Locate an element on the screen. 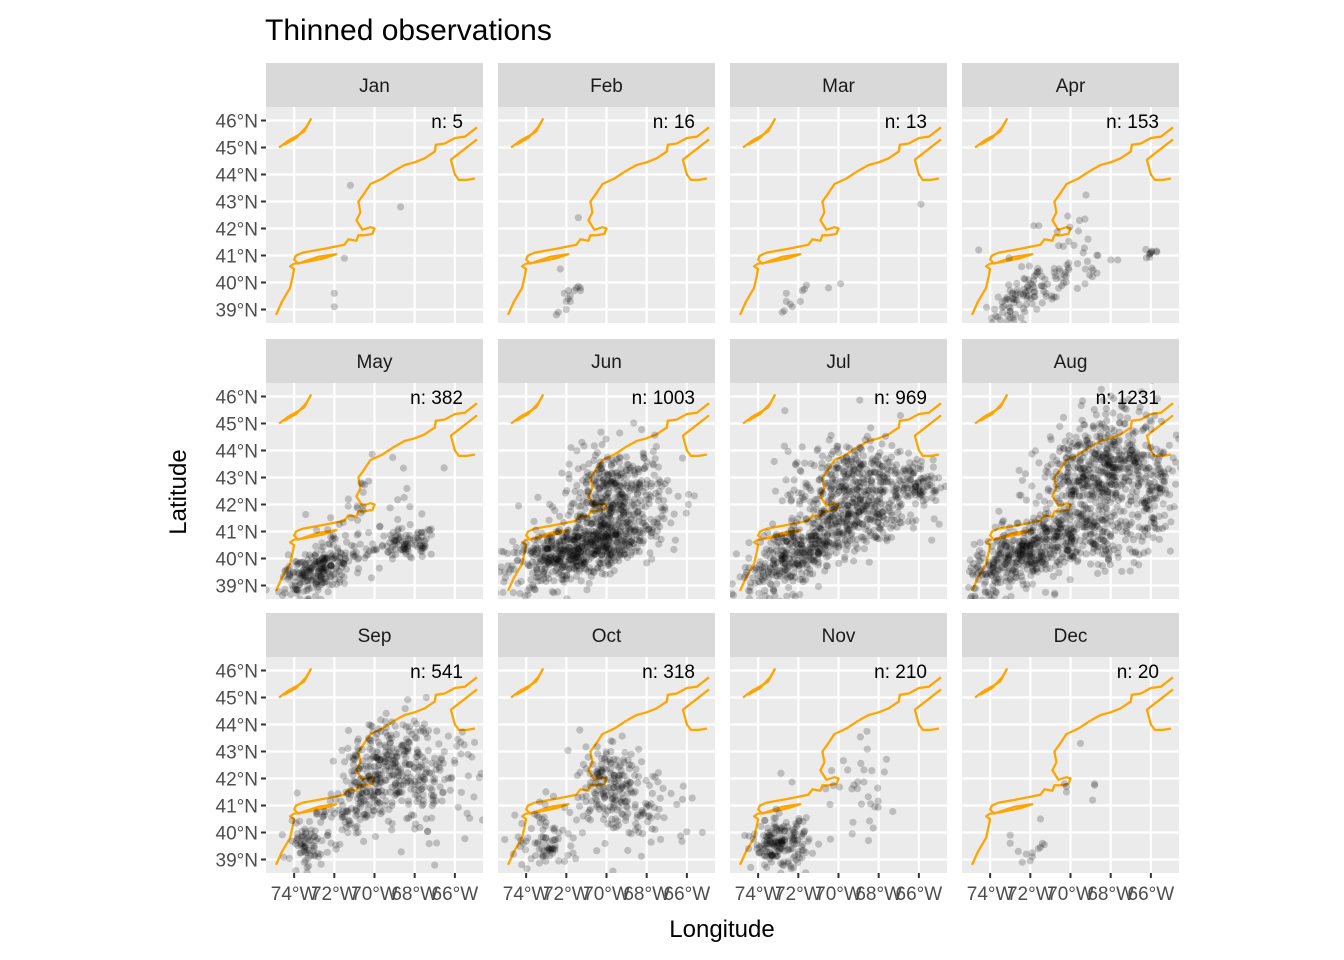 The image size is (1344, 960). count-label: n: 13 is located at coordinates (906, 122).